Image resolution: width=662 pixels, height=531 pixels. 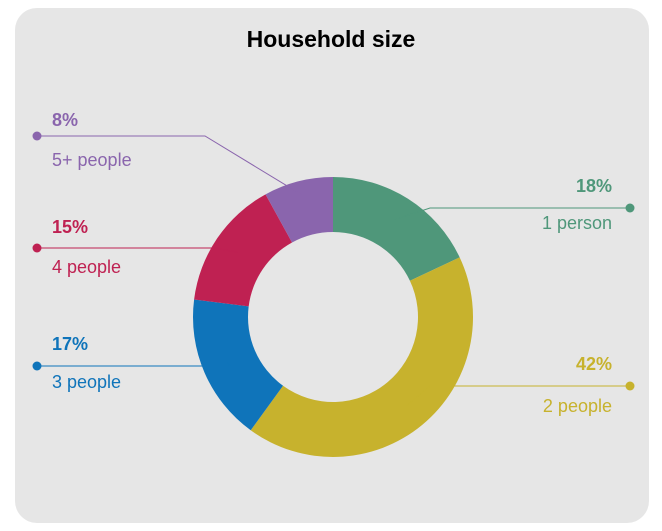 I want to click on slice-4-people, so click(x=243, y=250).